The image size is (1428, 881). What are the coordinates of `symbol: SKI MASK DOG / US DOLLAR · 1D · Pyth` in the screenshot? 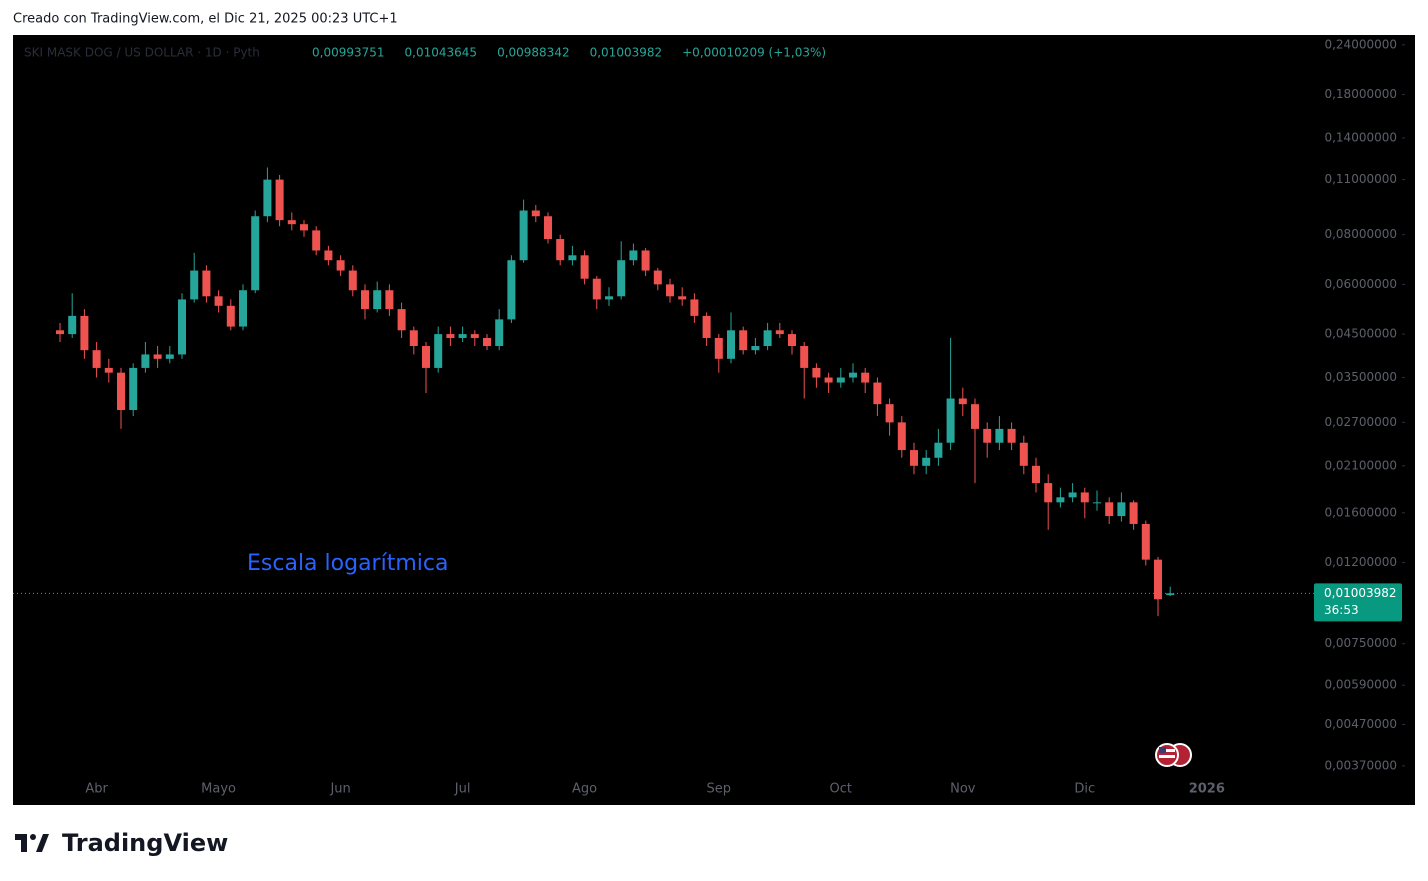 It's located at (142, 53).